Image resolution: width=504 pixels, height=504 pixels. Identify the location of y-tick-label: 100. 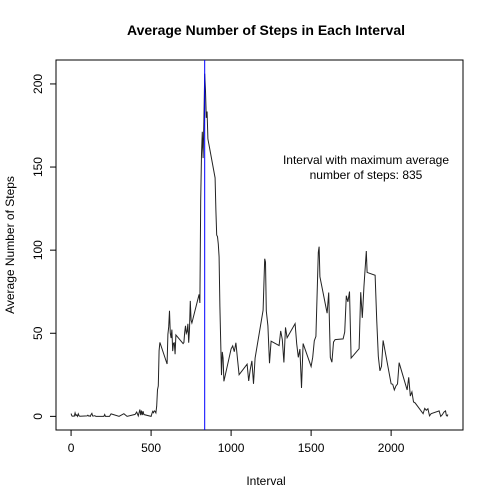
(38, 250).